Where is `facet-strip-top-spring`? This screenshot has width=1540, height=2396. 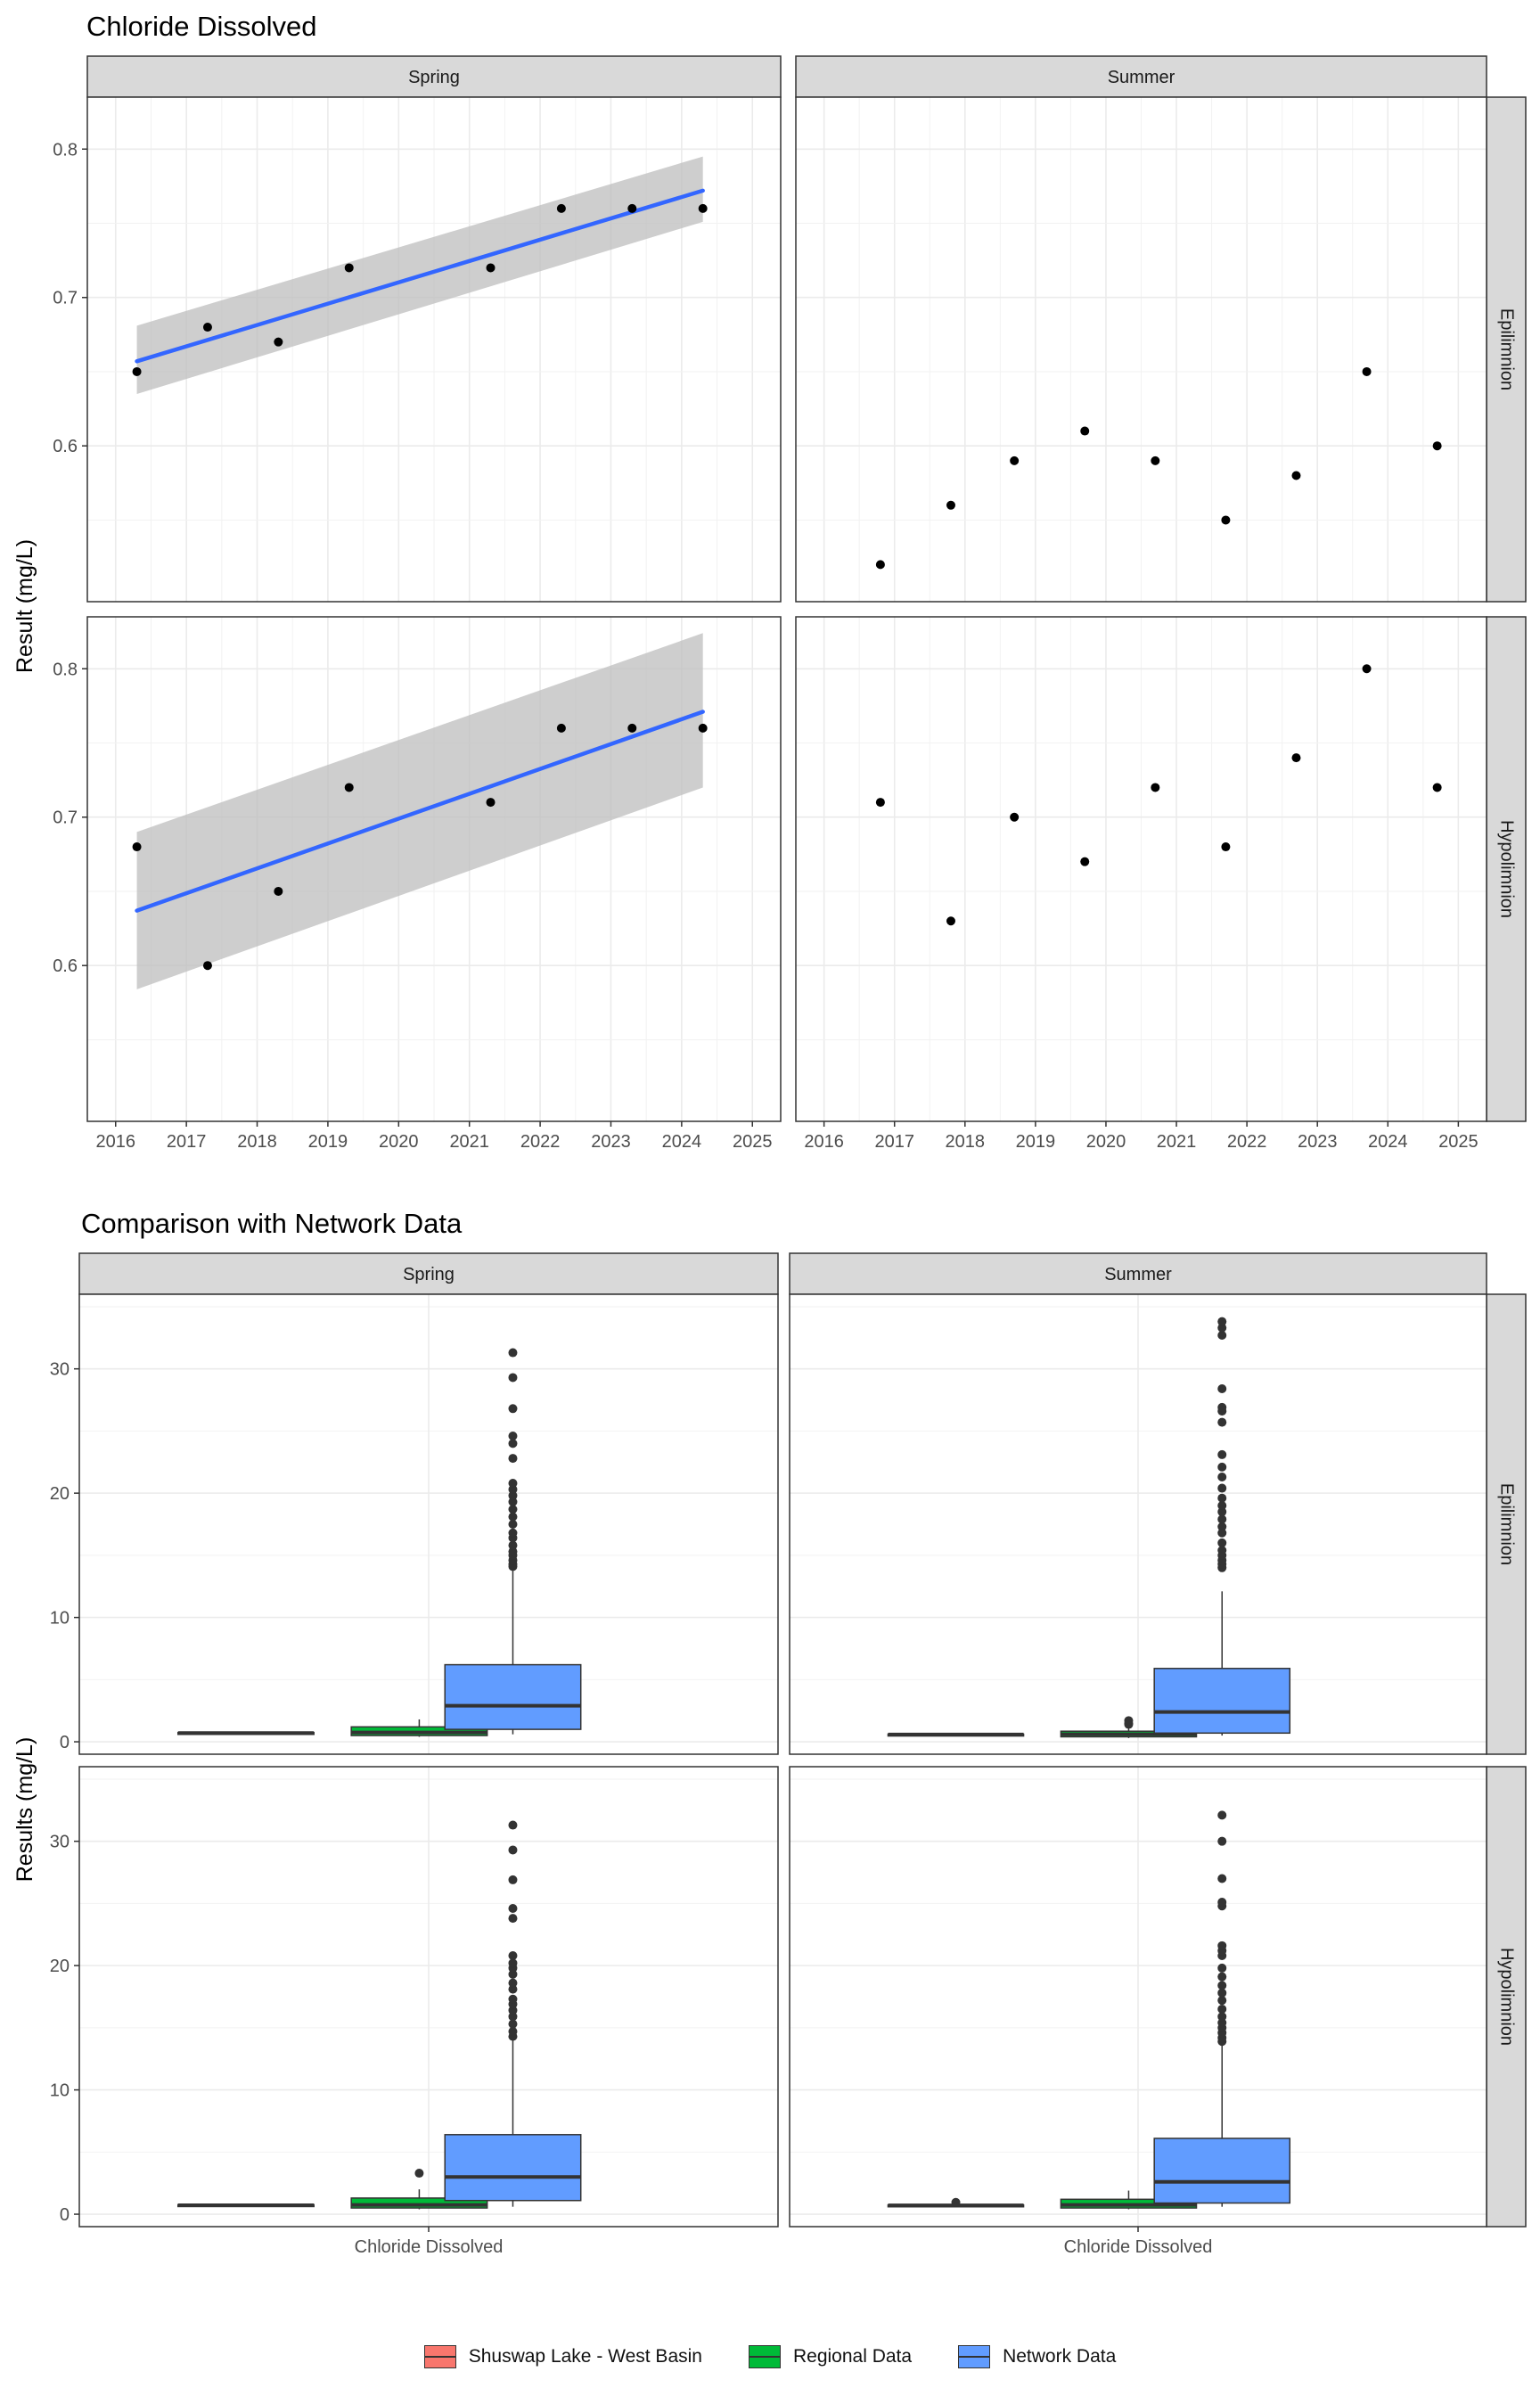 facet-strip-top-spring is located at coordinates (434, 76).